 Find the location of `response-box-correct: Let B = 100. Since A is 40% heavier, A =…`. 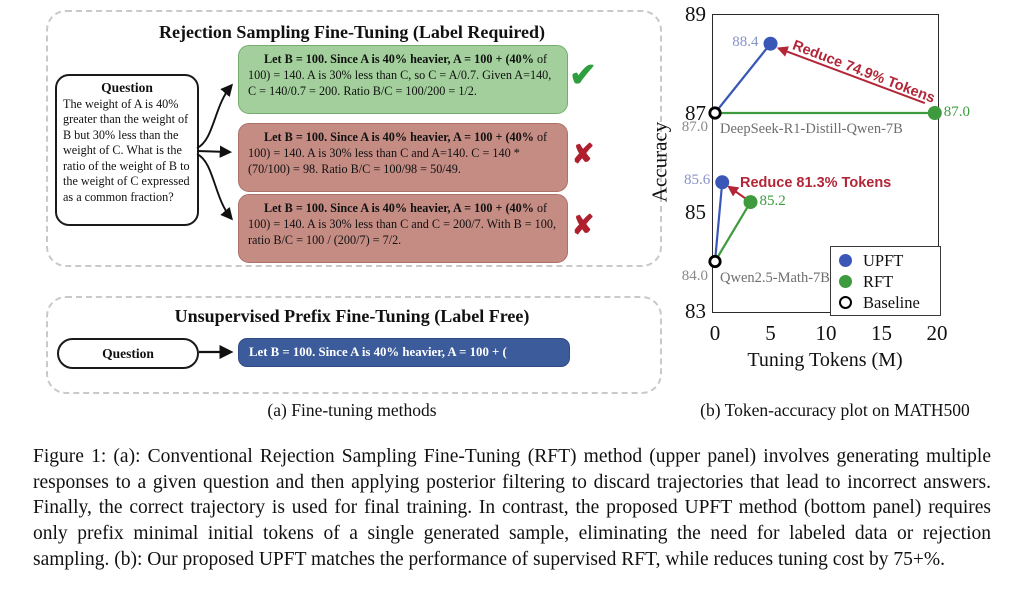

response-box-correct: Let B = 100. Since A is 40% heavier, A =… is located at coordinates (403, 79).